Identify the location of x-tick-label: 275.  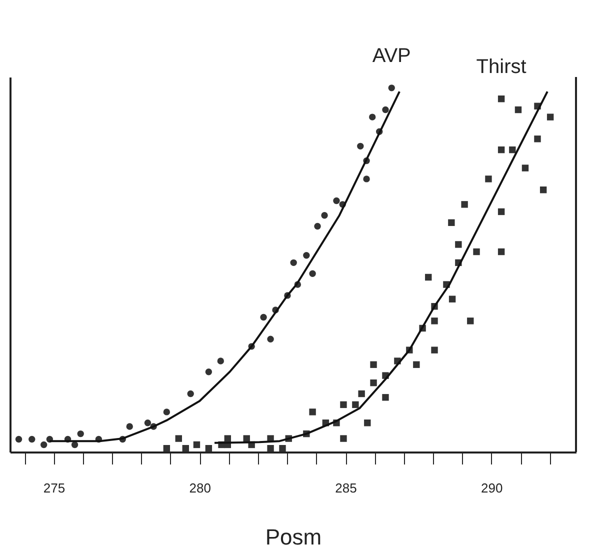
(54, 488).